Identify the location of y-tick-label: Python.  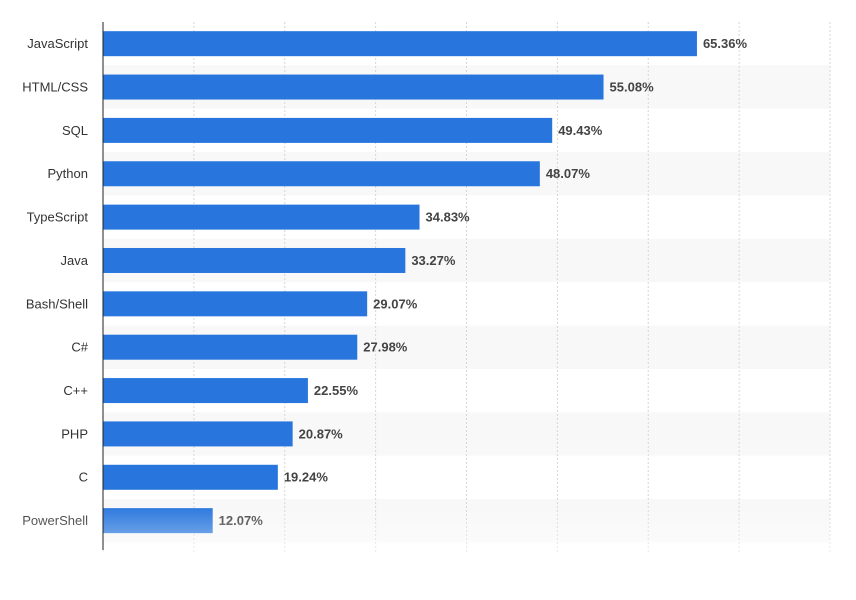
(68, 173).